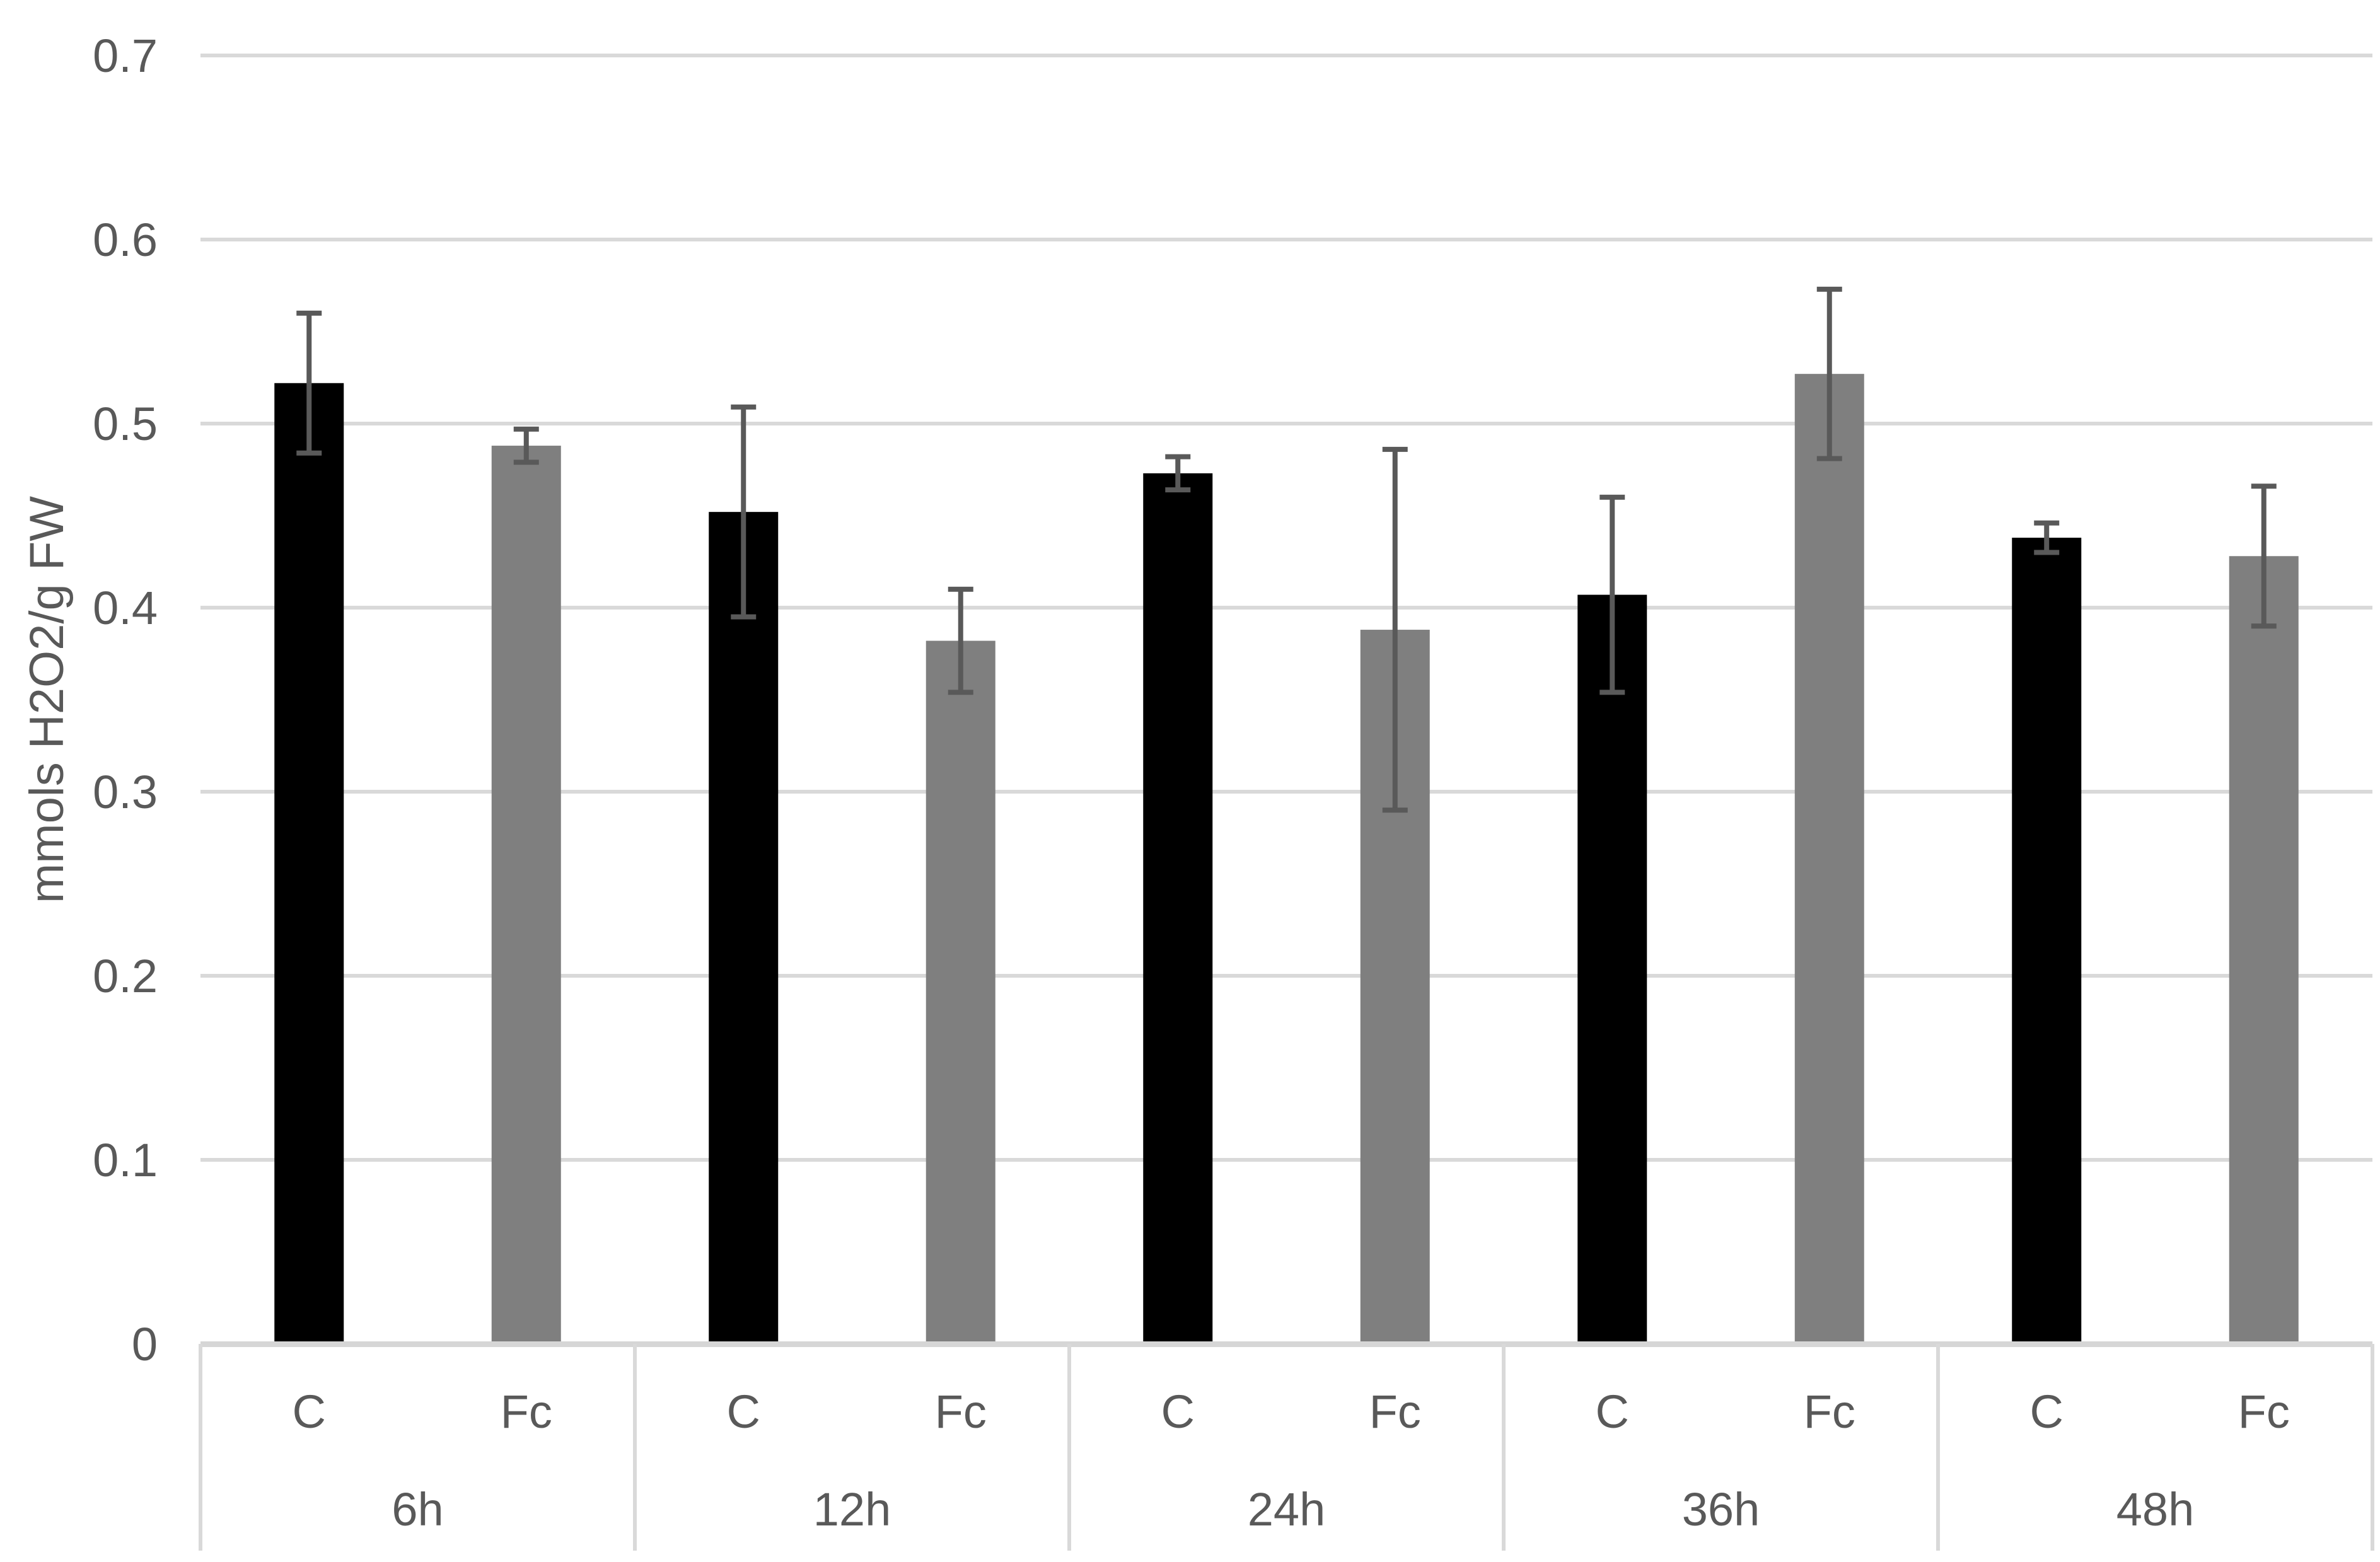 This screenshot has width=2380, height=1562. I want to click on error-whisker-6h-Fc, so click(526, 446).